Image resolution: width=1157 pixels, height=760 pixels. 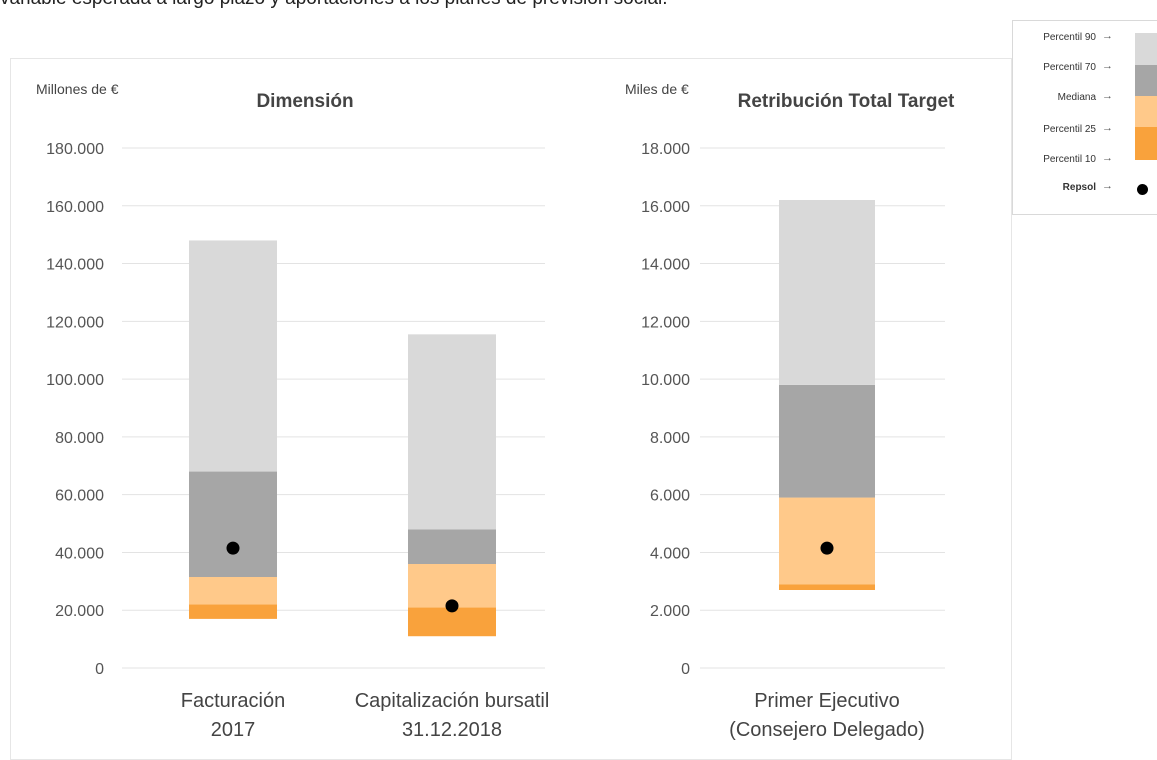 What do you see at coordinates (79, 611) in the screenshot?
I see `y-tick-label: 20.000` at bounding box center [79, 611].